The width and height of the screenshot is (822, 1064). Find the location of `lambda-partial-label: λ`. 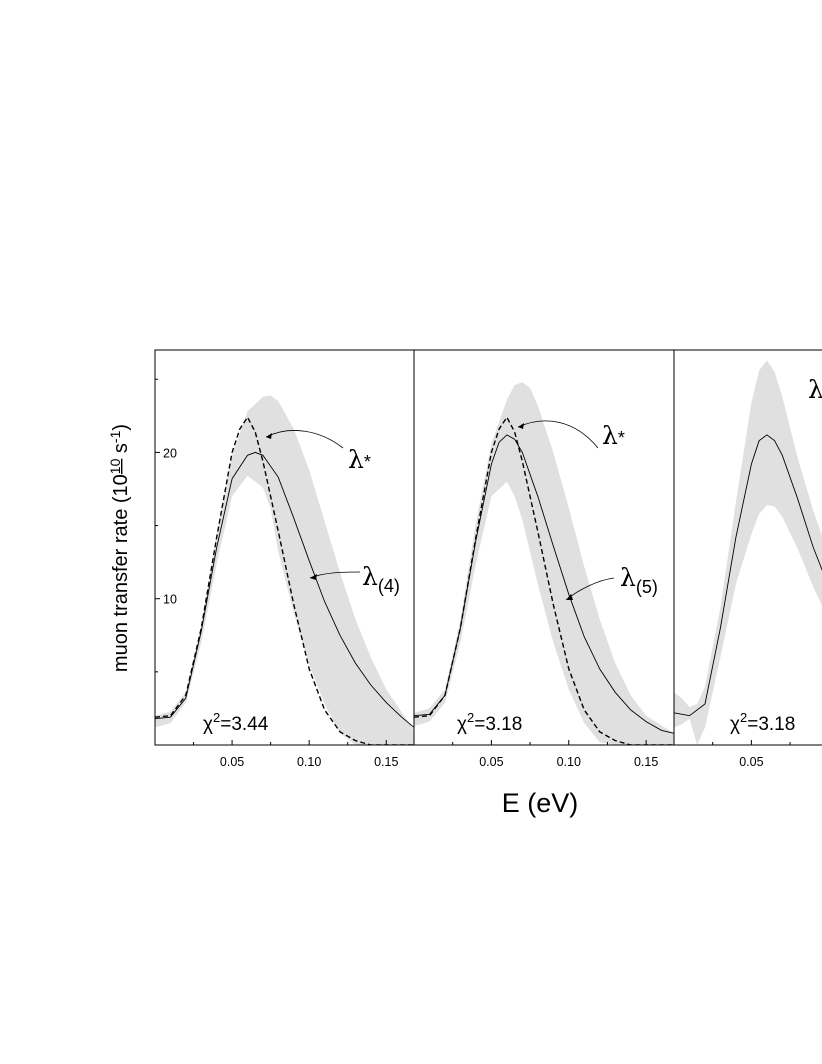

lambda-partial-label: λ is located at coordinates (815, 389).